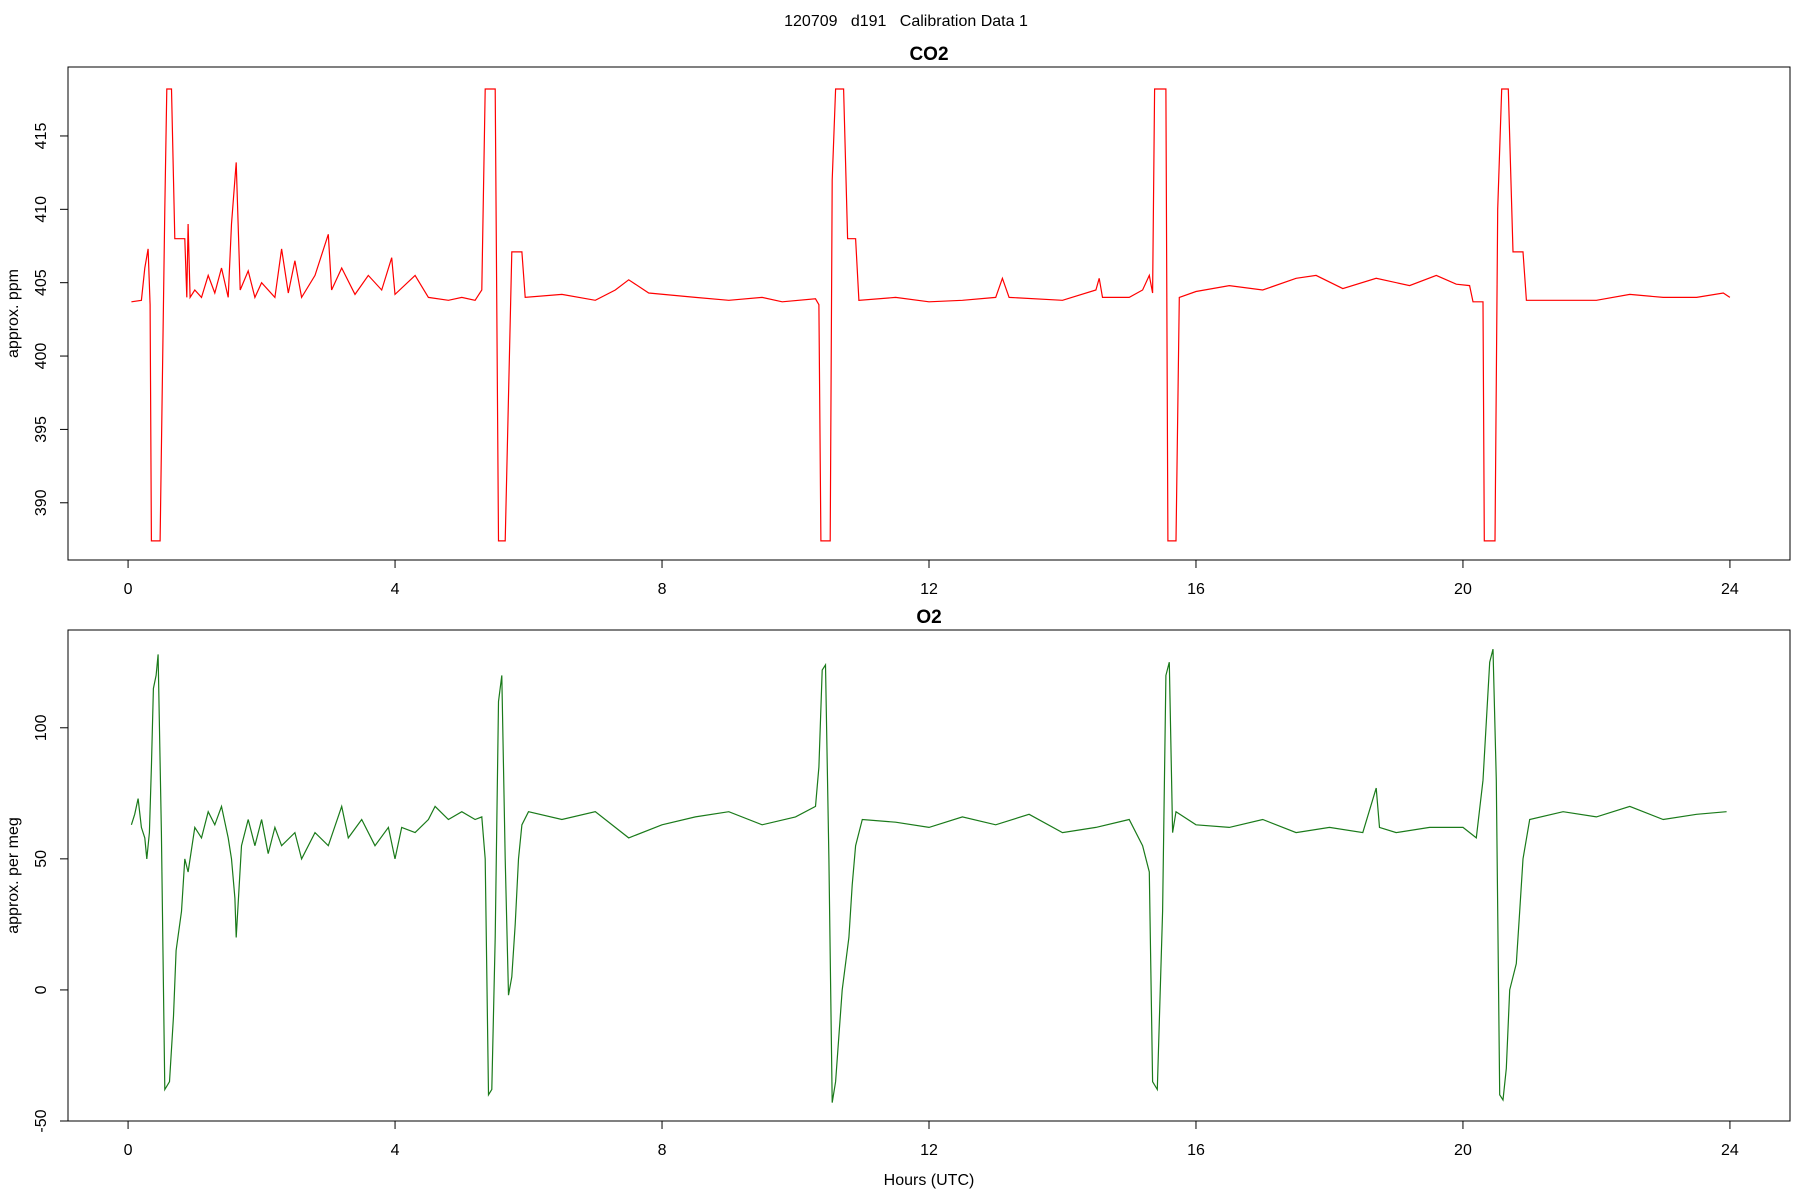 The image size is (1800, 1200). Describe the element at coordinates (41, 356) in the screenshot. I see `y-tick-label: 400` at that location.